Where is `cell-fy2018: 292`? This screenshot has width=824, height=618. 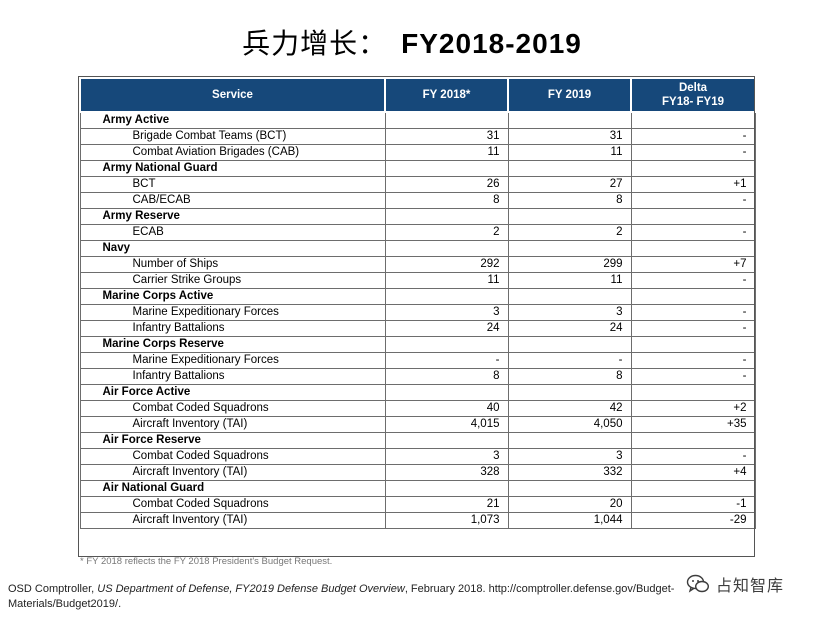 cell-fy2018: 292 is located at coordinates (446, 264).